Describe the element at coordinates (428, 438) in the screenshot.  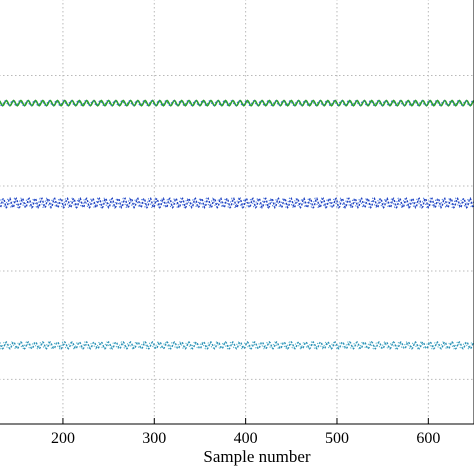
I see `x-tick-label: 600` at that location.